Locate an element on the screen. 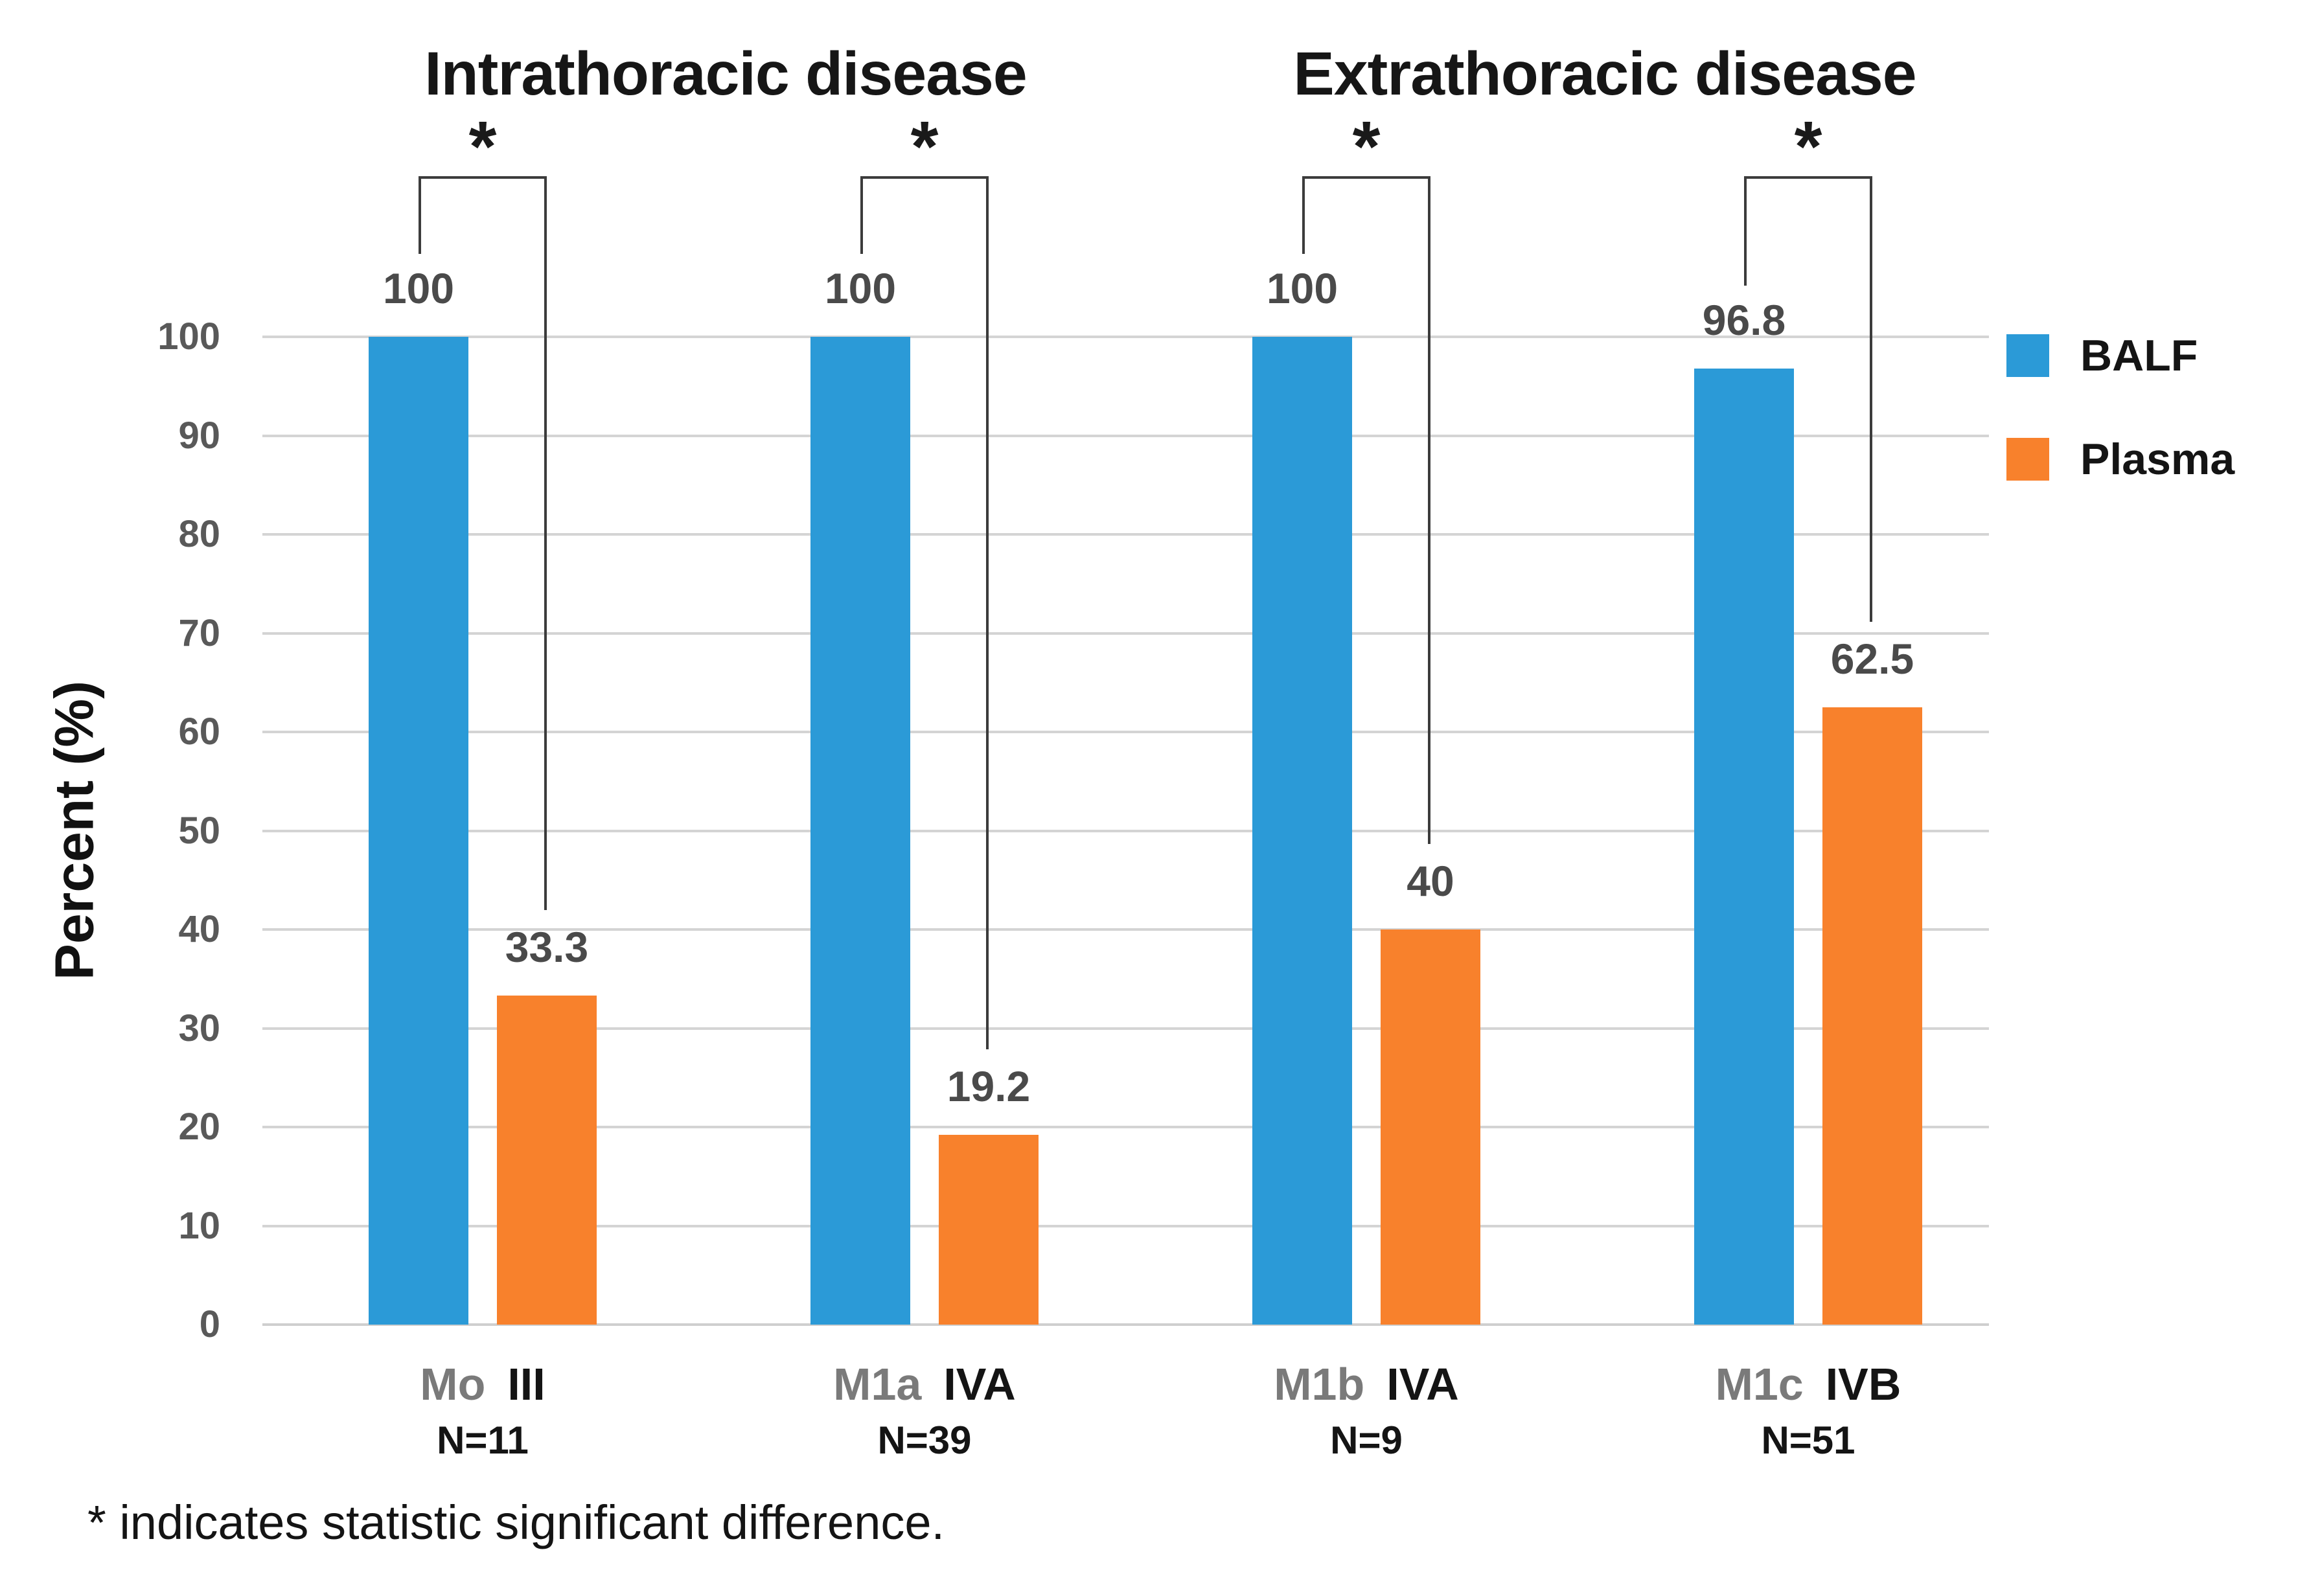 The height and width of the screenshot is (1596, 2320). y-tick-label-20: 20 is located at coordinates (199, 1127).